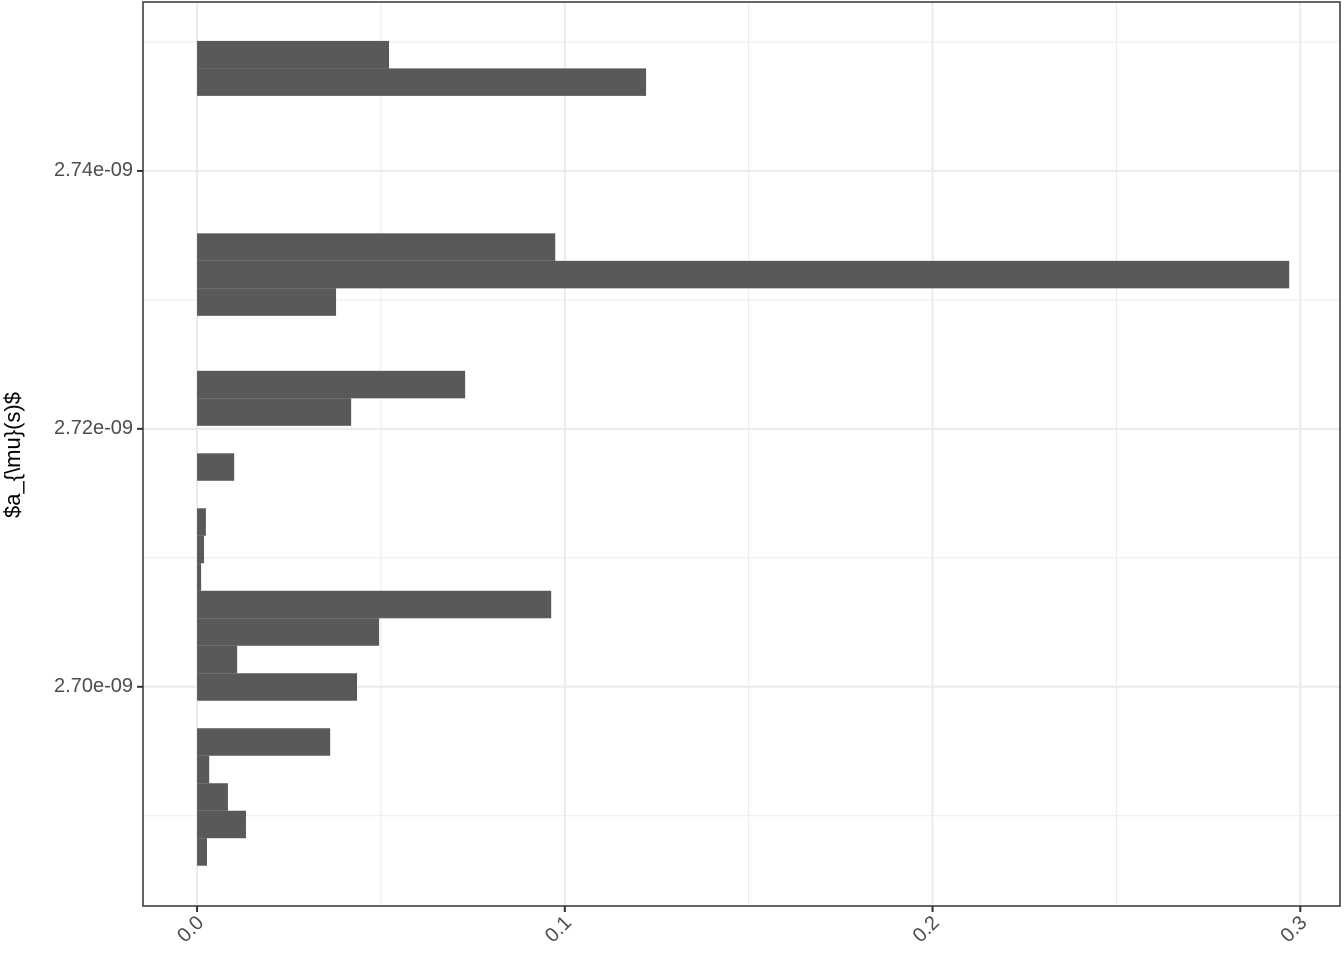 The image size is (1344, 960). What do you see at coordinates (93, 170) in the screenshot?
I see `y-tick-label: 2.74e-09` at bounding box center [93, 170].